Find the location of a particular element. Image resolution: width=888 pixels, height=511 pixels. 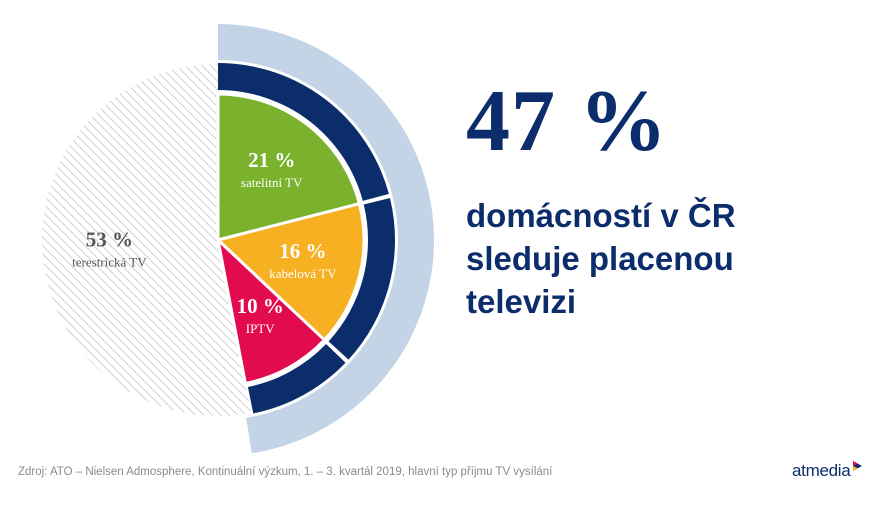

headline-value: 47 % is located at coordinates (567, 121).